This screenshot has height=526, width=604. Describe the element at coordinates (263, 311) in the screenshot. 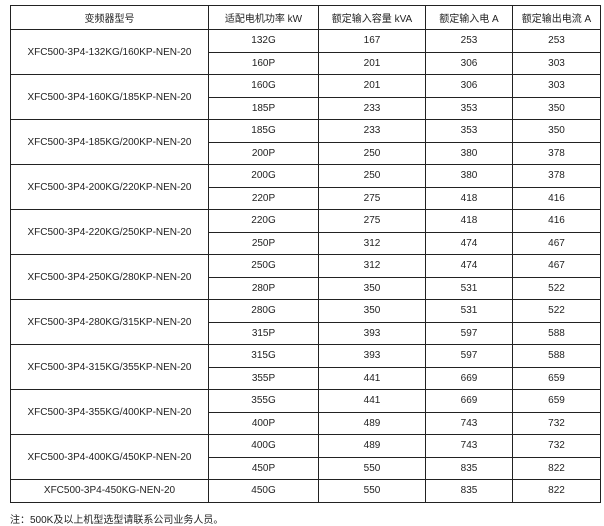

I see `motor-power-cell: 280G` at that location.